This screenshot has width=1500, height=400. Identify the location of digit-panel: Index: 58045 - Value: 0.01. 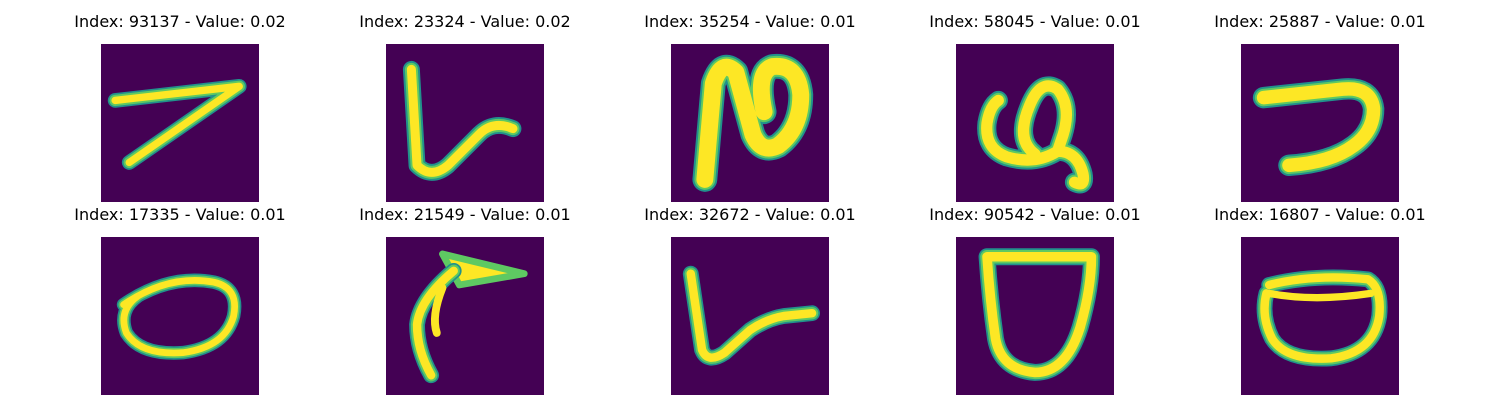
(1035, 106).